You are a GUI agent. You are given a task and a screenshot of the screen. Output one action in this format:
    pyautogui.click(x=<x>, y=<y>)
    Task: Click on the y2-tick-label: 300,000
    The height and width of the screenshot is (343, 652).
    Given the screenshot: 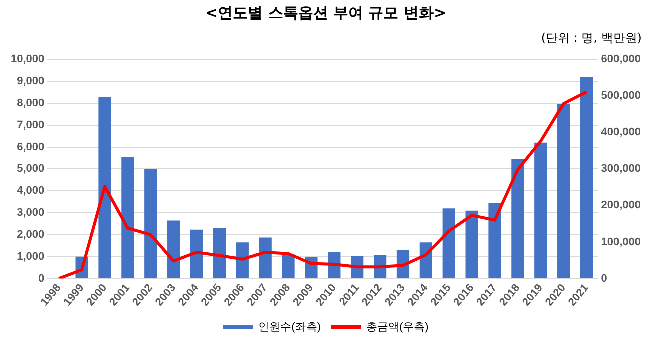 What is the action you would take?
    pyautogui.click(x=621, y=169)
    